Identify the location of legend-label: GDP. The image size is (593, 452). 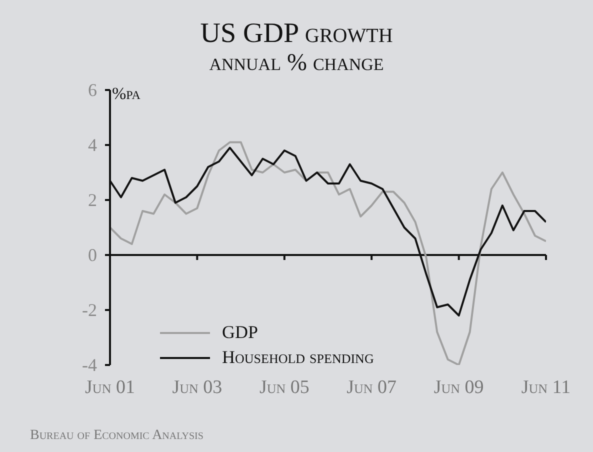
(240, 332).